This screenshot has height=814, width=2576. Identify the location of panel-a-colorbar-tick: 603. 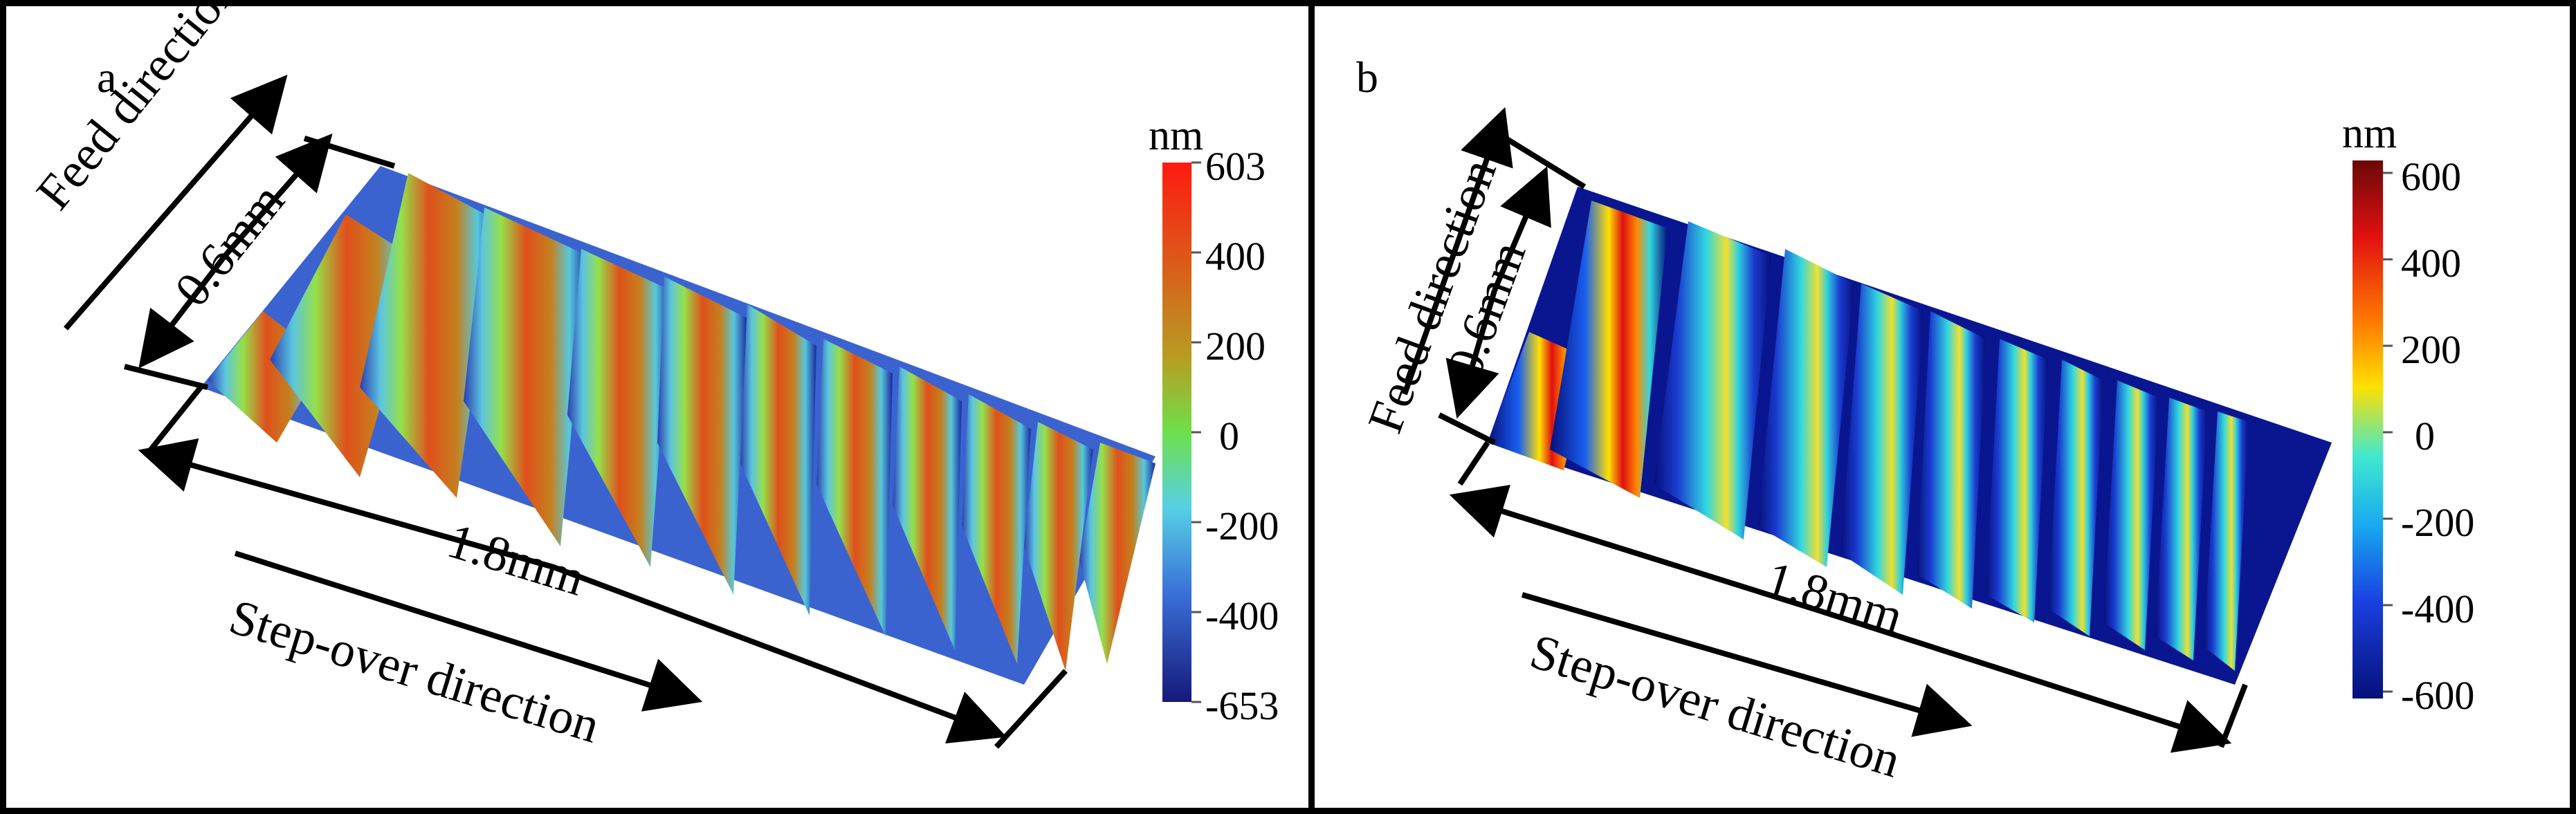
(1236, 166).